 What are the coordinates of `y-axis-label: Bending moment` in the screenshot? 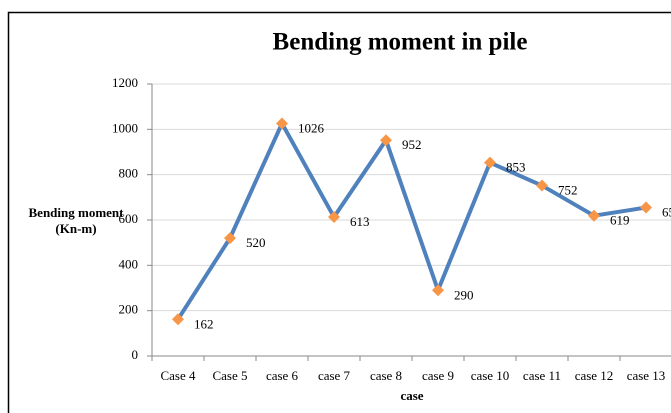 It's located at (77, 212).